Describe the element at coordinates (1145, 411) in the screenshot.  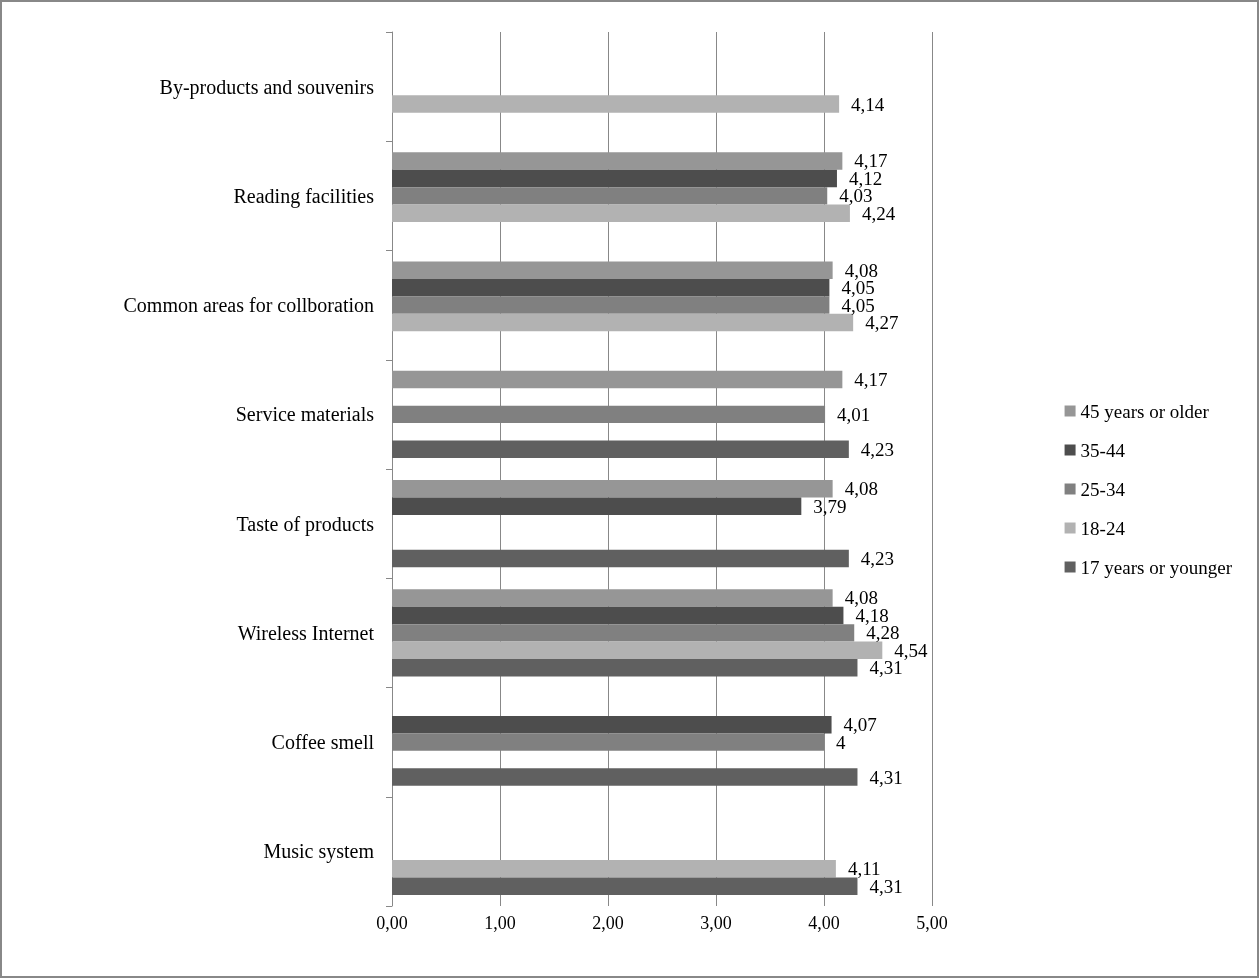
I see `legend-label: 45 years or older` at that location.